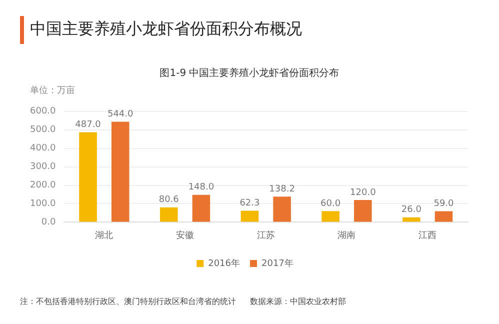 This screenshot has width=499, height=324. What do you see at coordinates (43, 167) in the screenshot?
I see `y-tick-label: 300.0` at bounding box center [43, 167].